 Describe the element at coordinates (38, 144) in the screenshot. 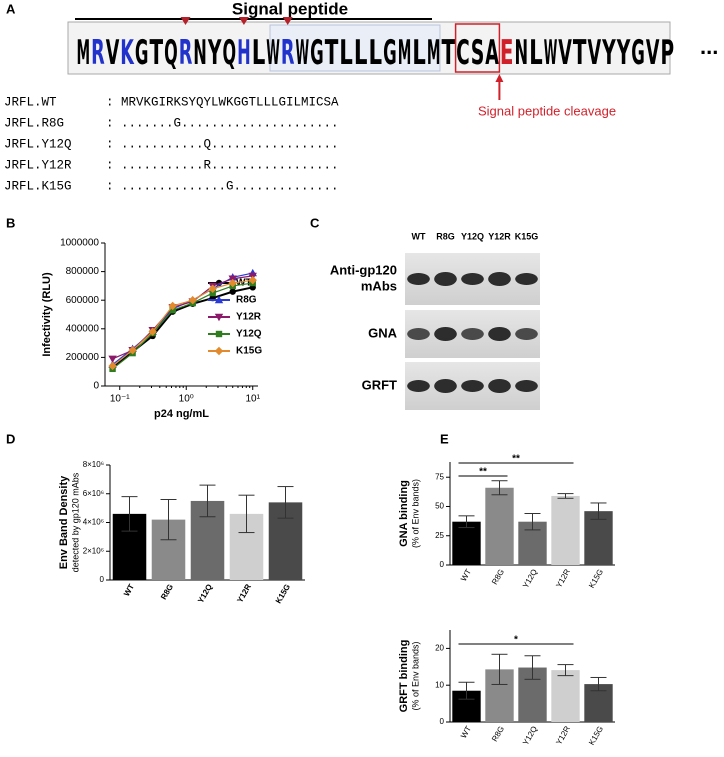

I see `alignment-name: JRFL.Y12Q` at that location.